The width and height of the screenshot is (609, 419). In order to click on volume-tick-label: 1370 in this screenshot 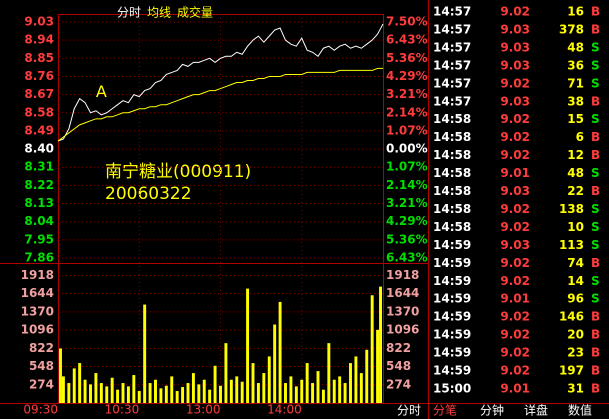, I will do `click(37, 311)`.